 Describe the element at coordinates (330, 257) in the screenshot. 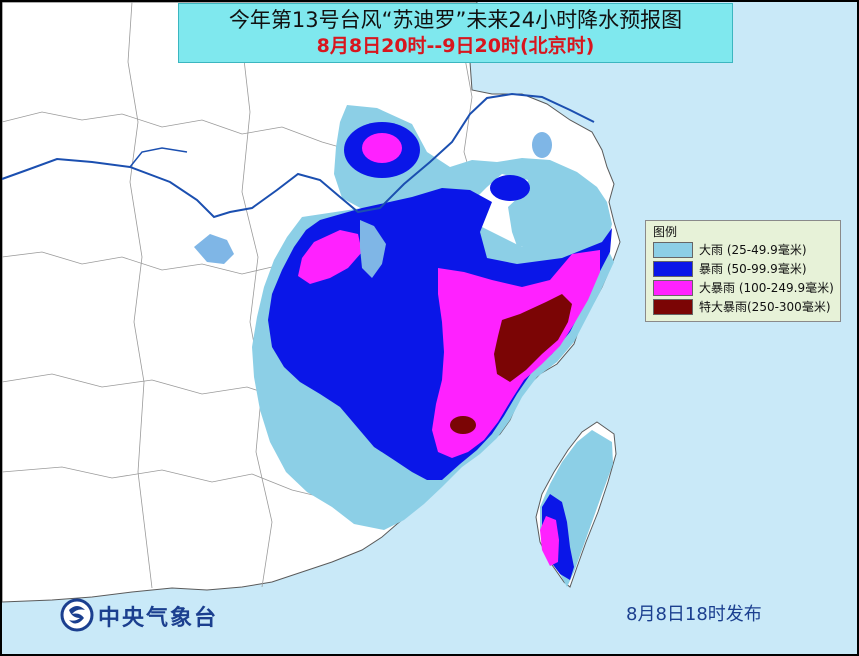

I see `rainfall-zone-torrential-rain-northwest` at that location.